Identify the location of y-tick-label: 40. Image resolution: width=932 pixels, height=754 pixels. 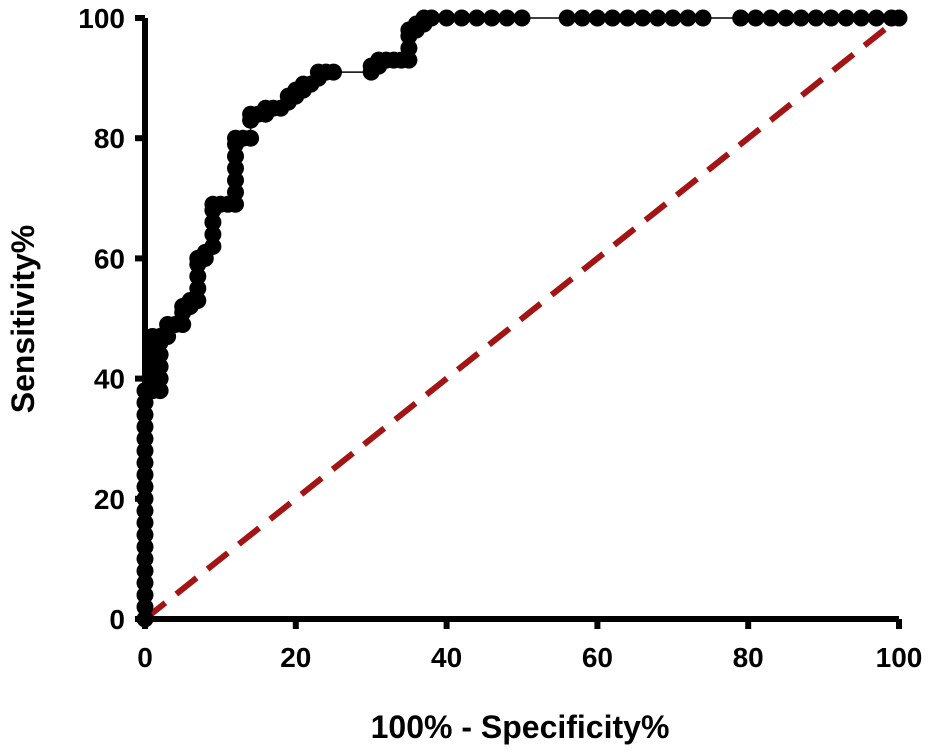
(109, 379).